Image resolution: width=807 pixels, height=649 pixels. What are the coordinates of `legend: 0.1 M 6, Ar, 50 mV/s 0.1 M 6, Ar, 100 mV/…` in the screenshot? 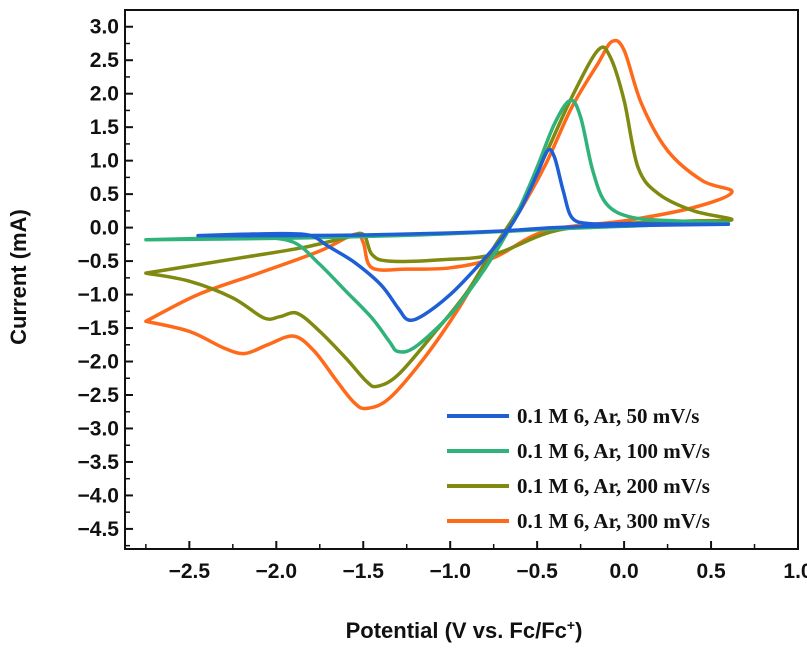 It's located at (578, 468).